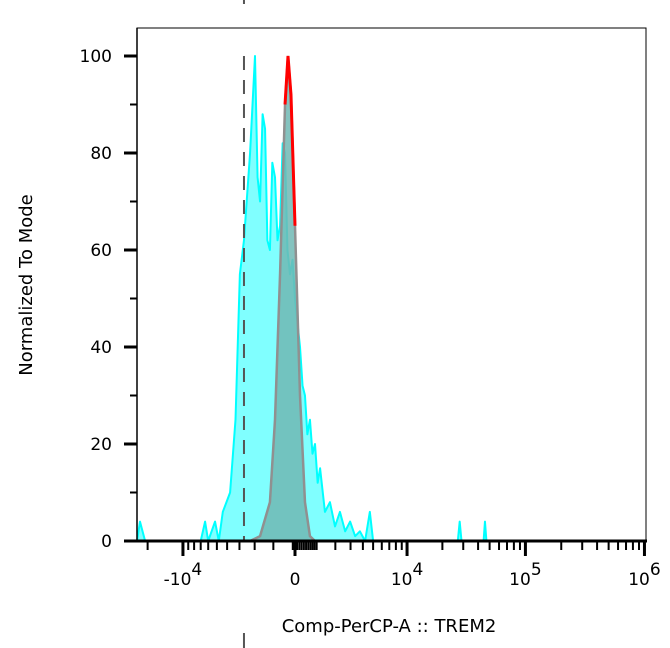 The width and height of the screenshot is (670, 648). I want to click on y-tick-label: 40, so click(101, 348).